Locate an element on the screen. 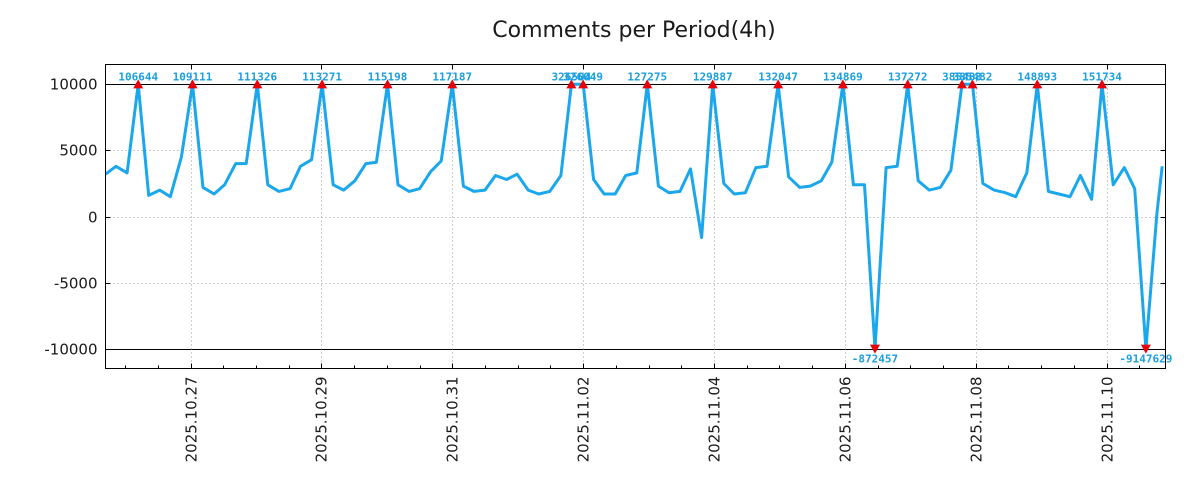  data-label: 111326 is located at coordinates (257, 76).